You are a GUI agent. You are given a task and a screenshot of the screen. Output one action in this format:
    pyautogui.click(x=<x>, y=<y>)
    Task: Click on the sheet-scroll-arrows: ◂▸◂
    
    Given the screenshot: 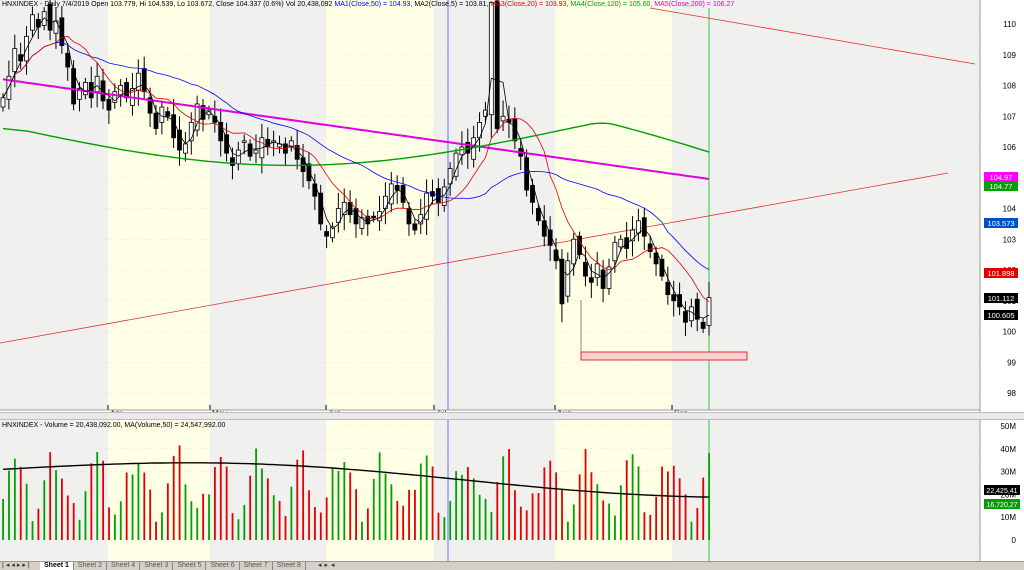 What is the action you would take?
    pyautogui.click(x=328, y=565)
    